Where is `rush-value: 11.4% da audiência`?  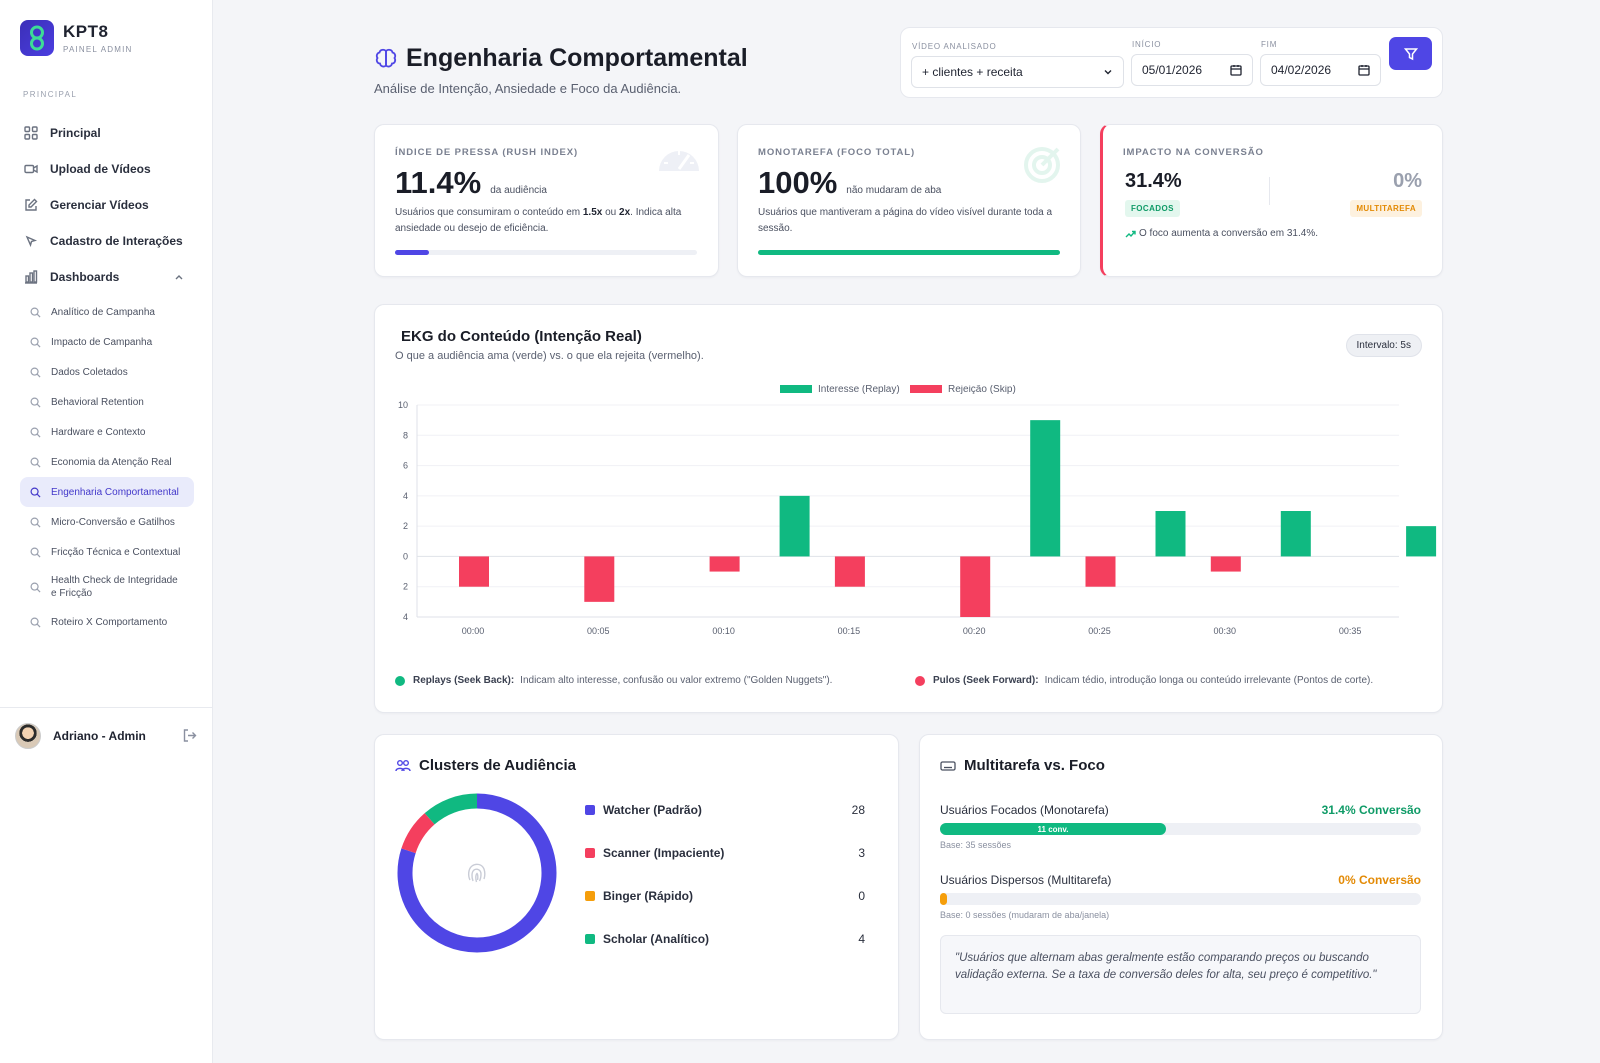 rush-value: 11.4% da audiência is located at coordinates (471, 183).